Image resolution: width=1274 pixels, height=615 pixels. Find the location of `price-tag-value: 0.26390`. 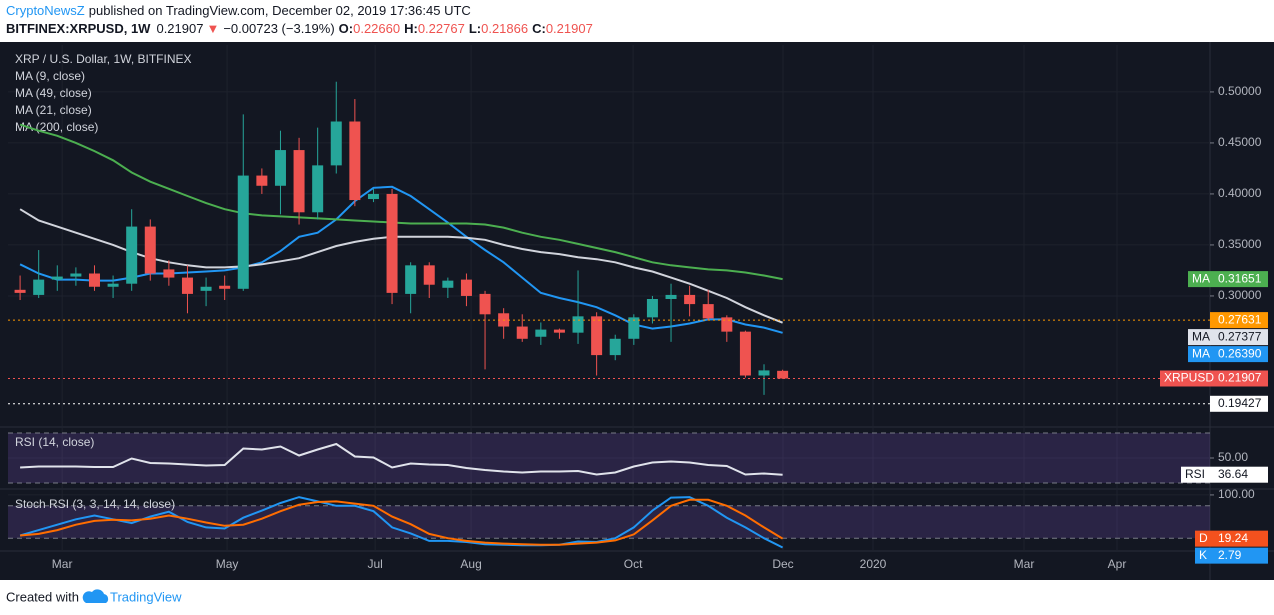

price-tag-value: 0.26390 is located at coordinates (1240, 353).